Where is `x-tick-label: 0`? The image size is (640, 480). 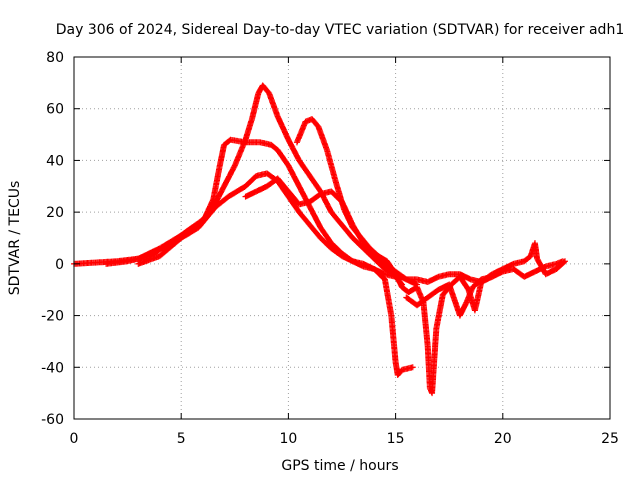
x-tick-label: 0 is located at coordinates (74, 439).